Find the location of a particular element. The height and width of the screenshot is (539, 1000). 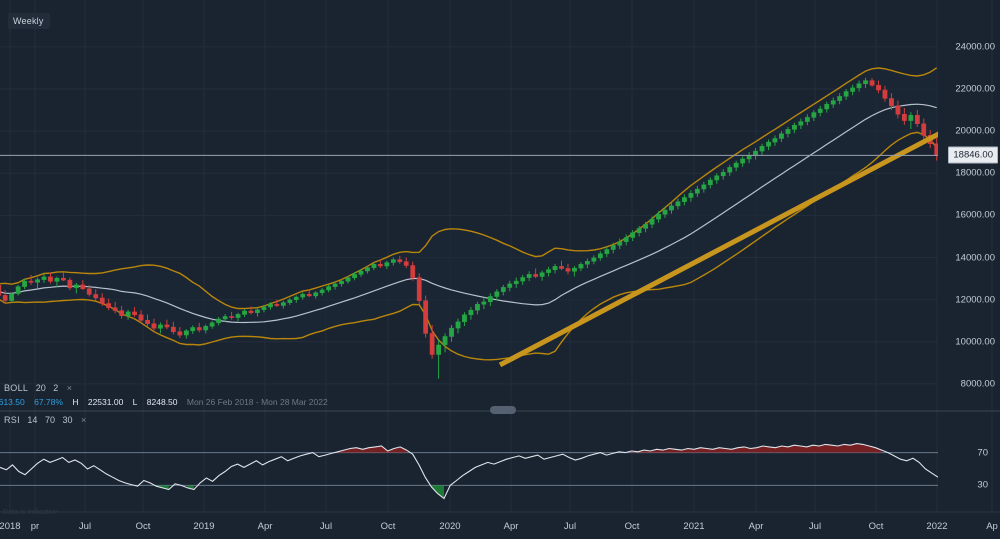

rsi-label: RSI is located at coordinates (12, 420).